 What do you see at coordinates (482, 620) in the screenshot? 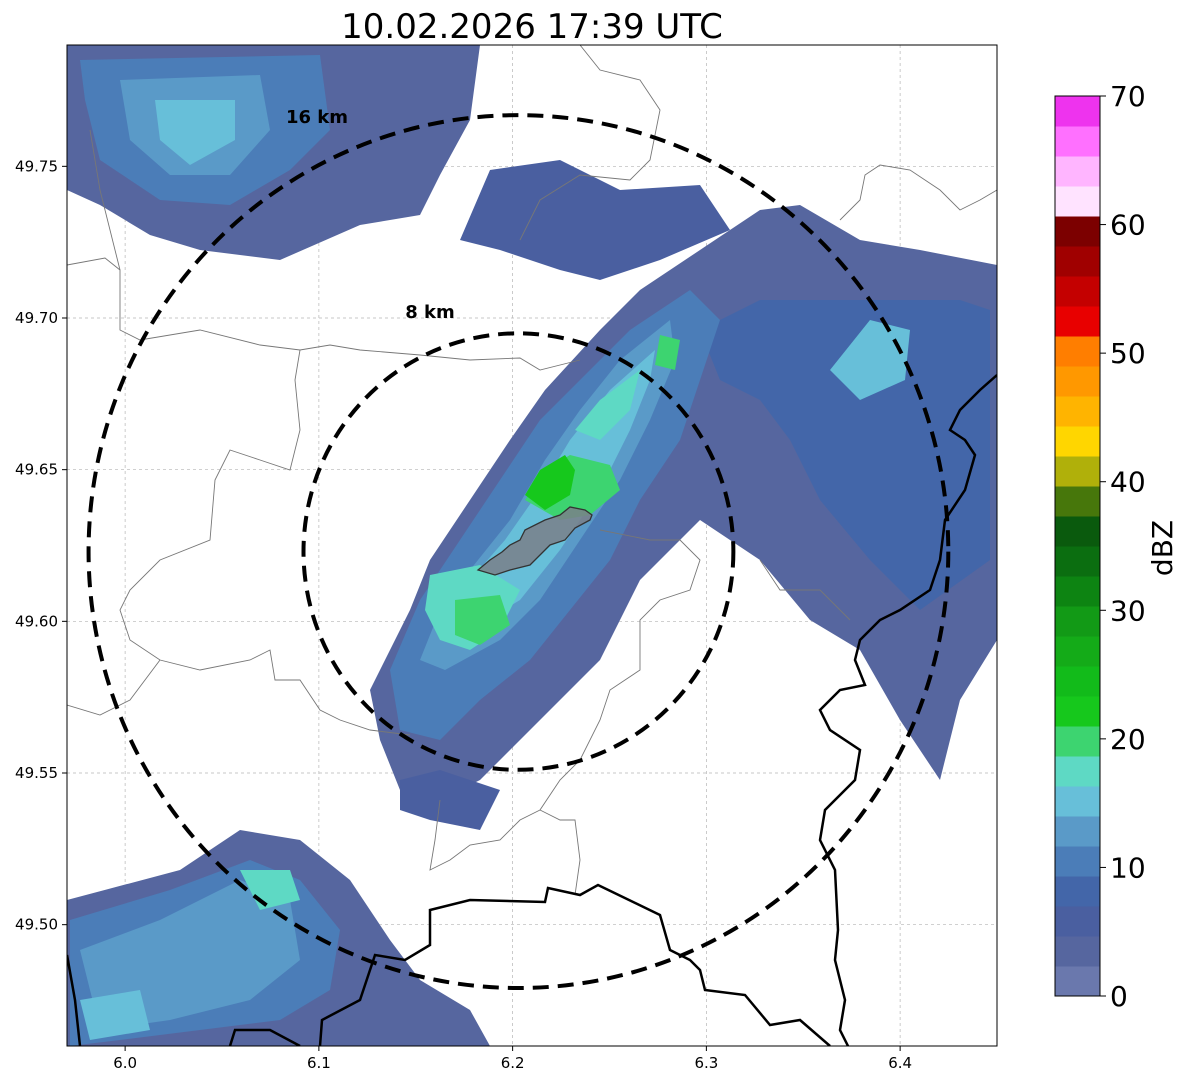
I see `echo-band-cell-d` at bounding box center [482, 620].